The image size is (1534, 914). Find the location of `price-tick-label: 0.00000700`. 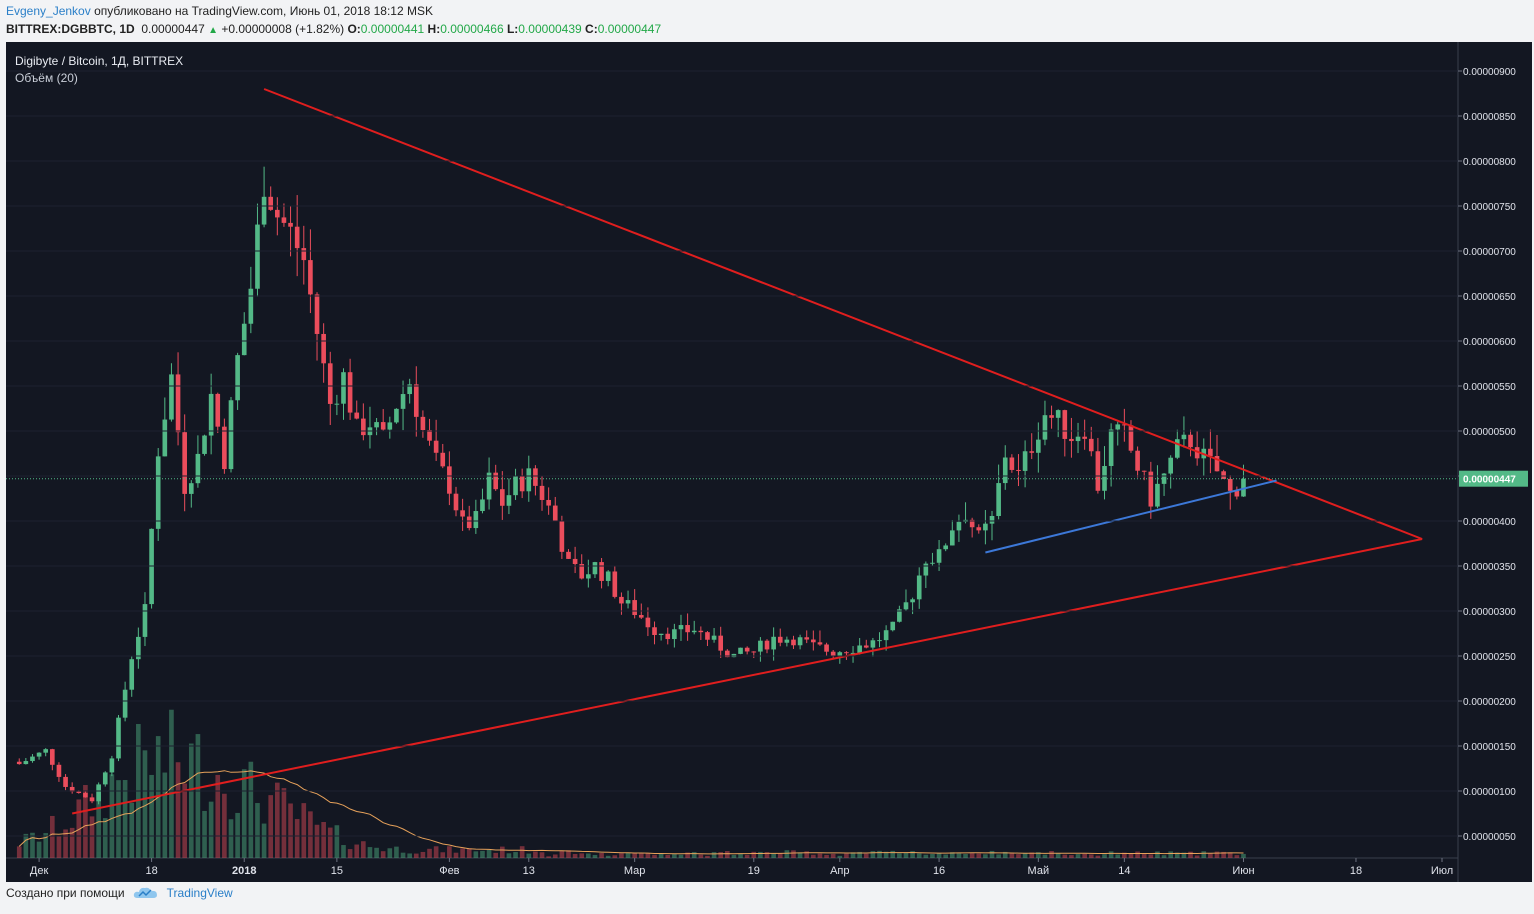

price-tick-label: 0.00000700 is located at coordinates (1489, 252).